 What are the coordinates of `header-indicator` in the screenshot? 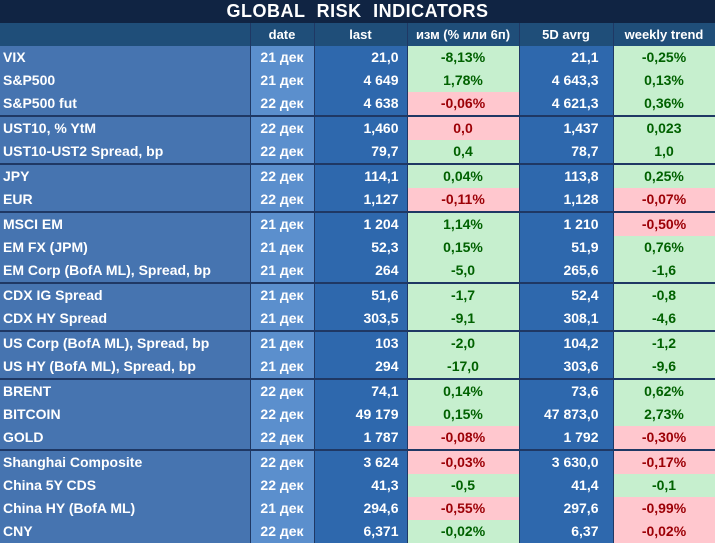 It's located at (125, 34).